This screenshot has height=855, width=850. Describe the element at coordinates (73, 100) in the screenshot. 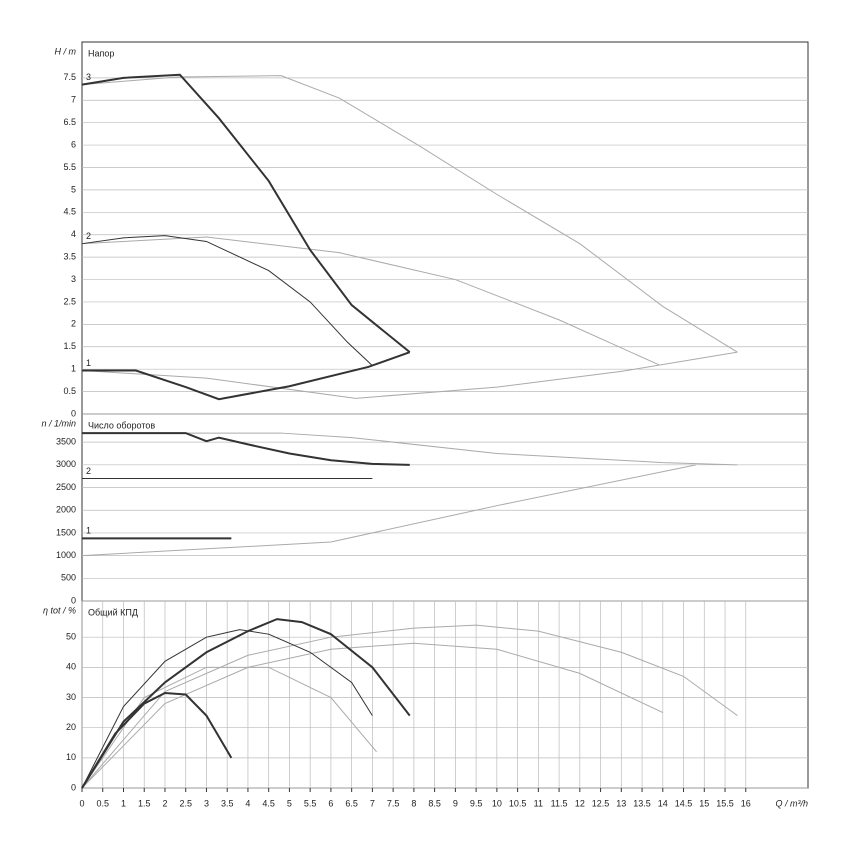

I see `y-tick-label: 7` at that location.